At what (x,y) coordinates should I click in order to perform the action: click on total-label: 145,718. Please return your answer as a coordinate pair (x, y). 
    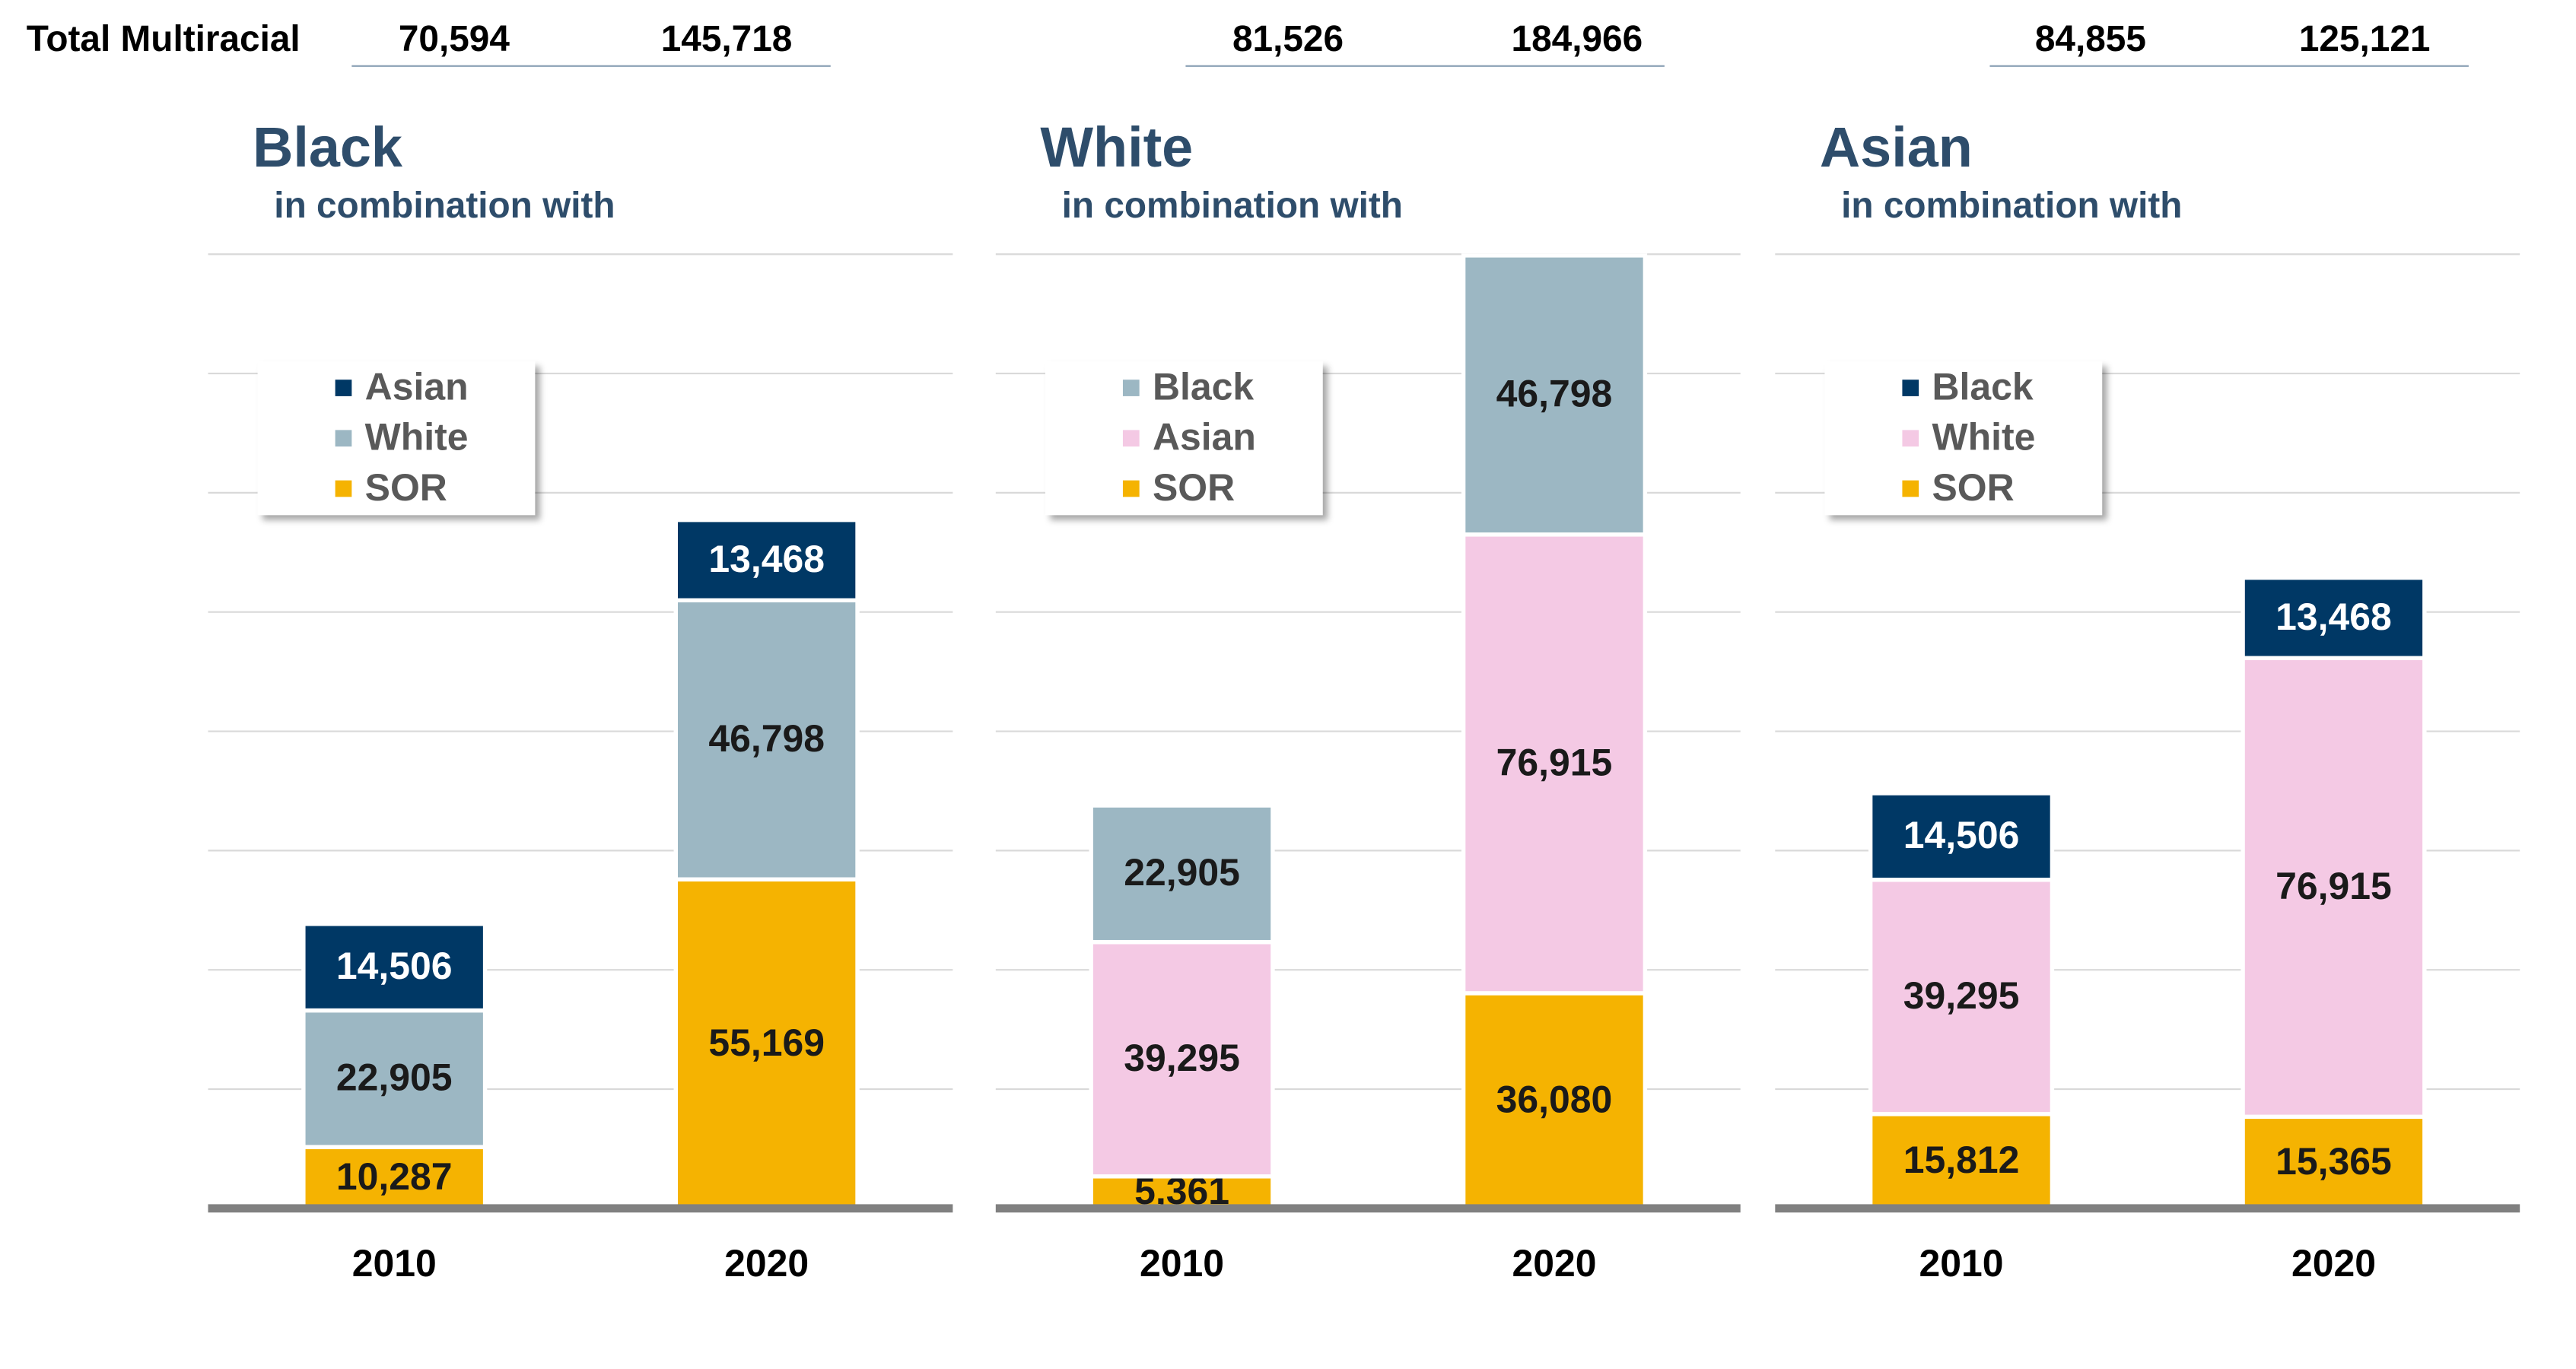
    Looking at the image, I should click on (727, 39).